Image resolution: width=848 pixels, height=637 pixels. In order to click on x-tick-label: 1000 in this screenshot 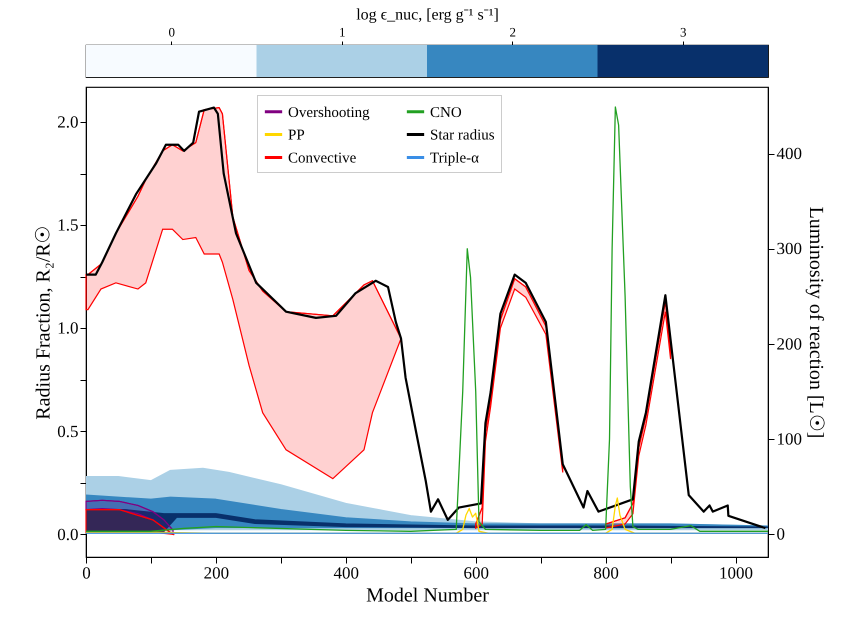, I will do `click(736, 573)`.